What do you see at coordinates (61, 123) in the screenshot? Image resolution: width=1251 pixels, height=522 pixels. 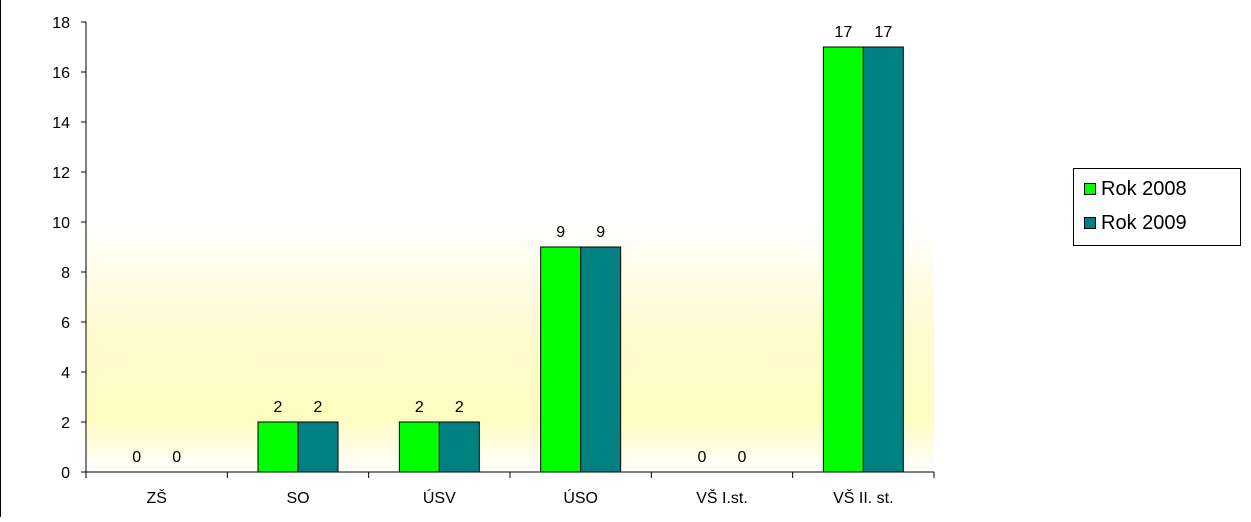 I see `y-tick-label: 14` at bounding box center [61, 123].